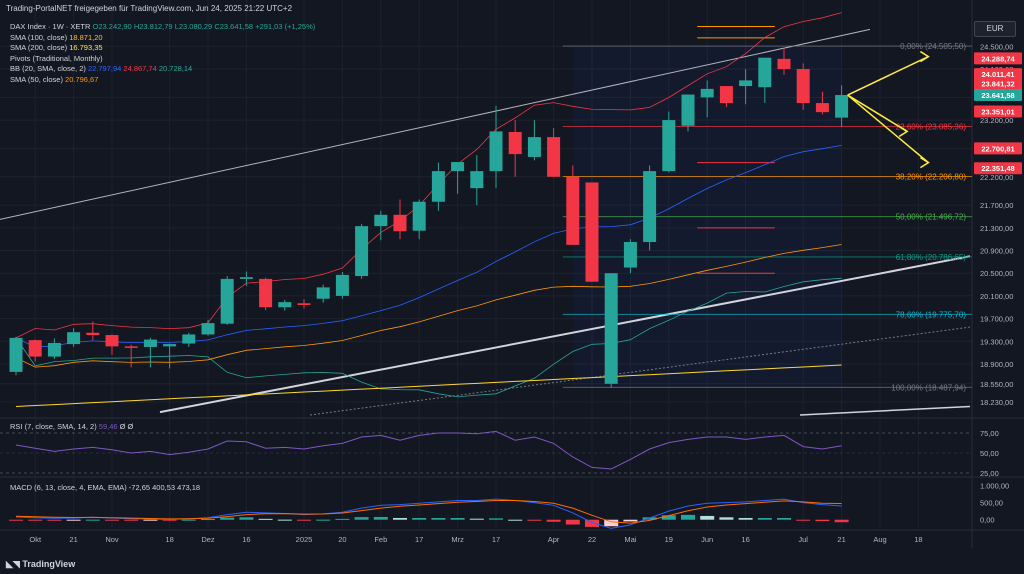 The image size is (1024, 574). What do you see at coordinates (50, 26) in the screenshot?
I see `legend-label: DAX Index · 1W · XETR` at bounding box center [50, 26].